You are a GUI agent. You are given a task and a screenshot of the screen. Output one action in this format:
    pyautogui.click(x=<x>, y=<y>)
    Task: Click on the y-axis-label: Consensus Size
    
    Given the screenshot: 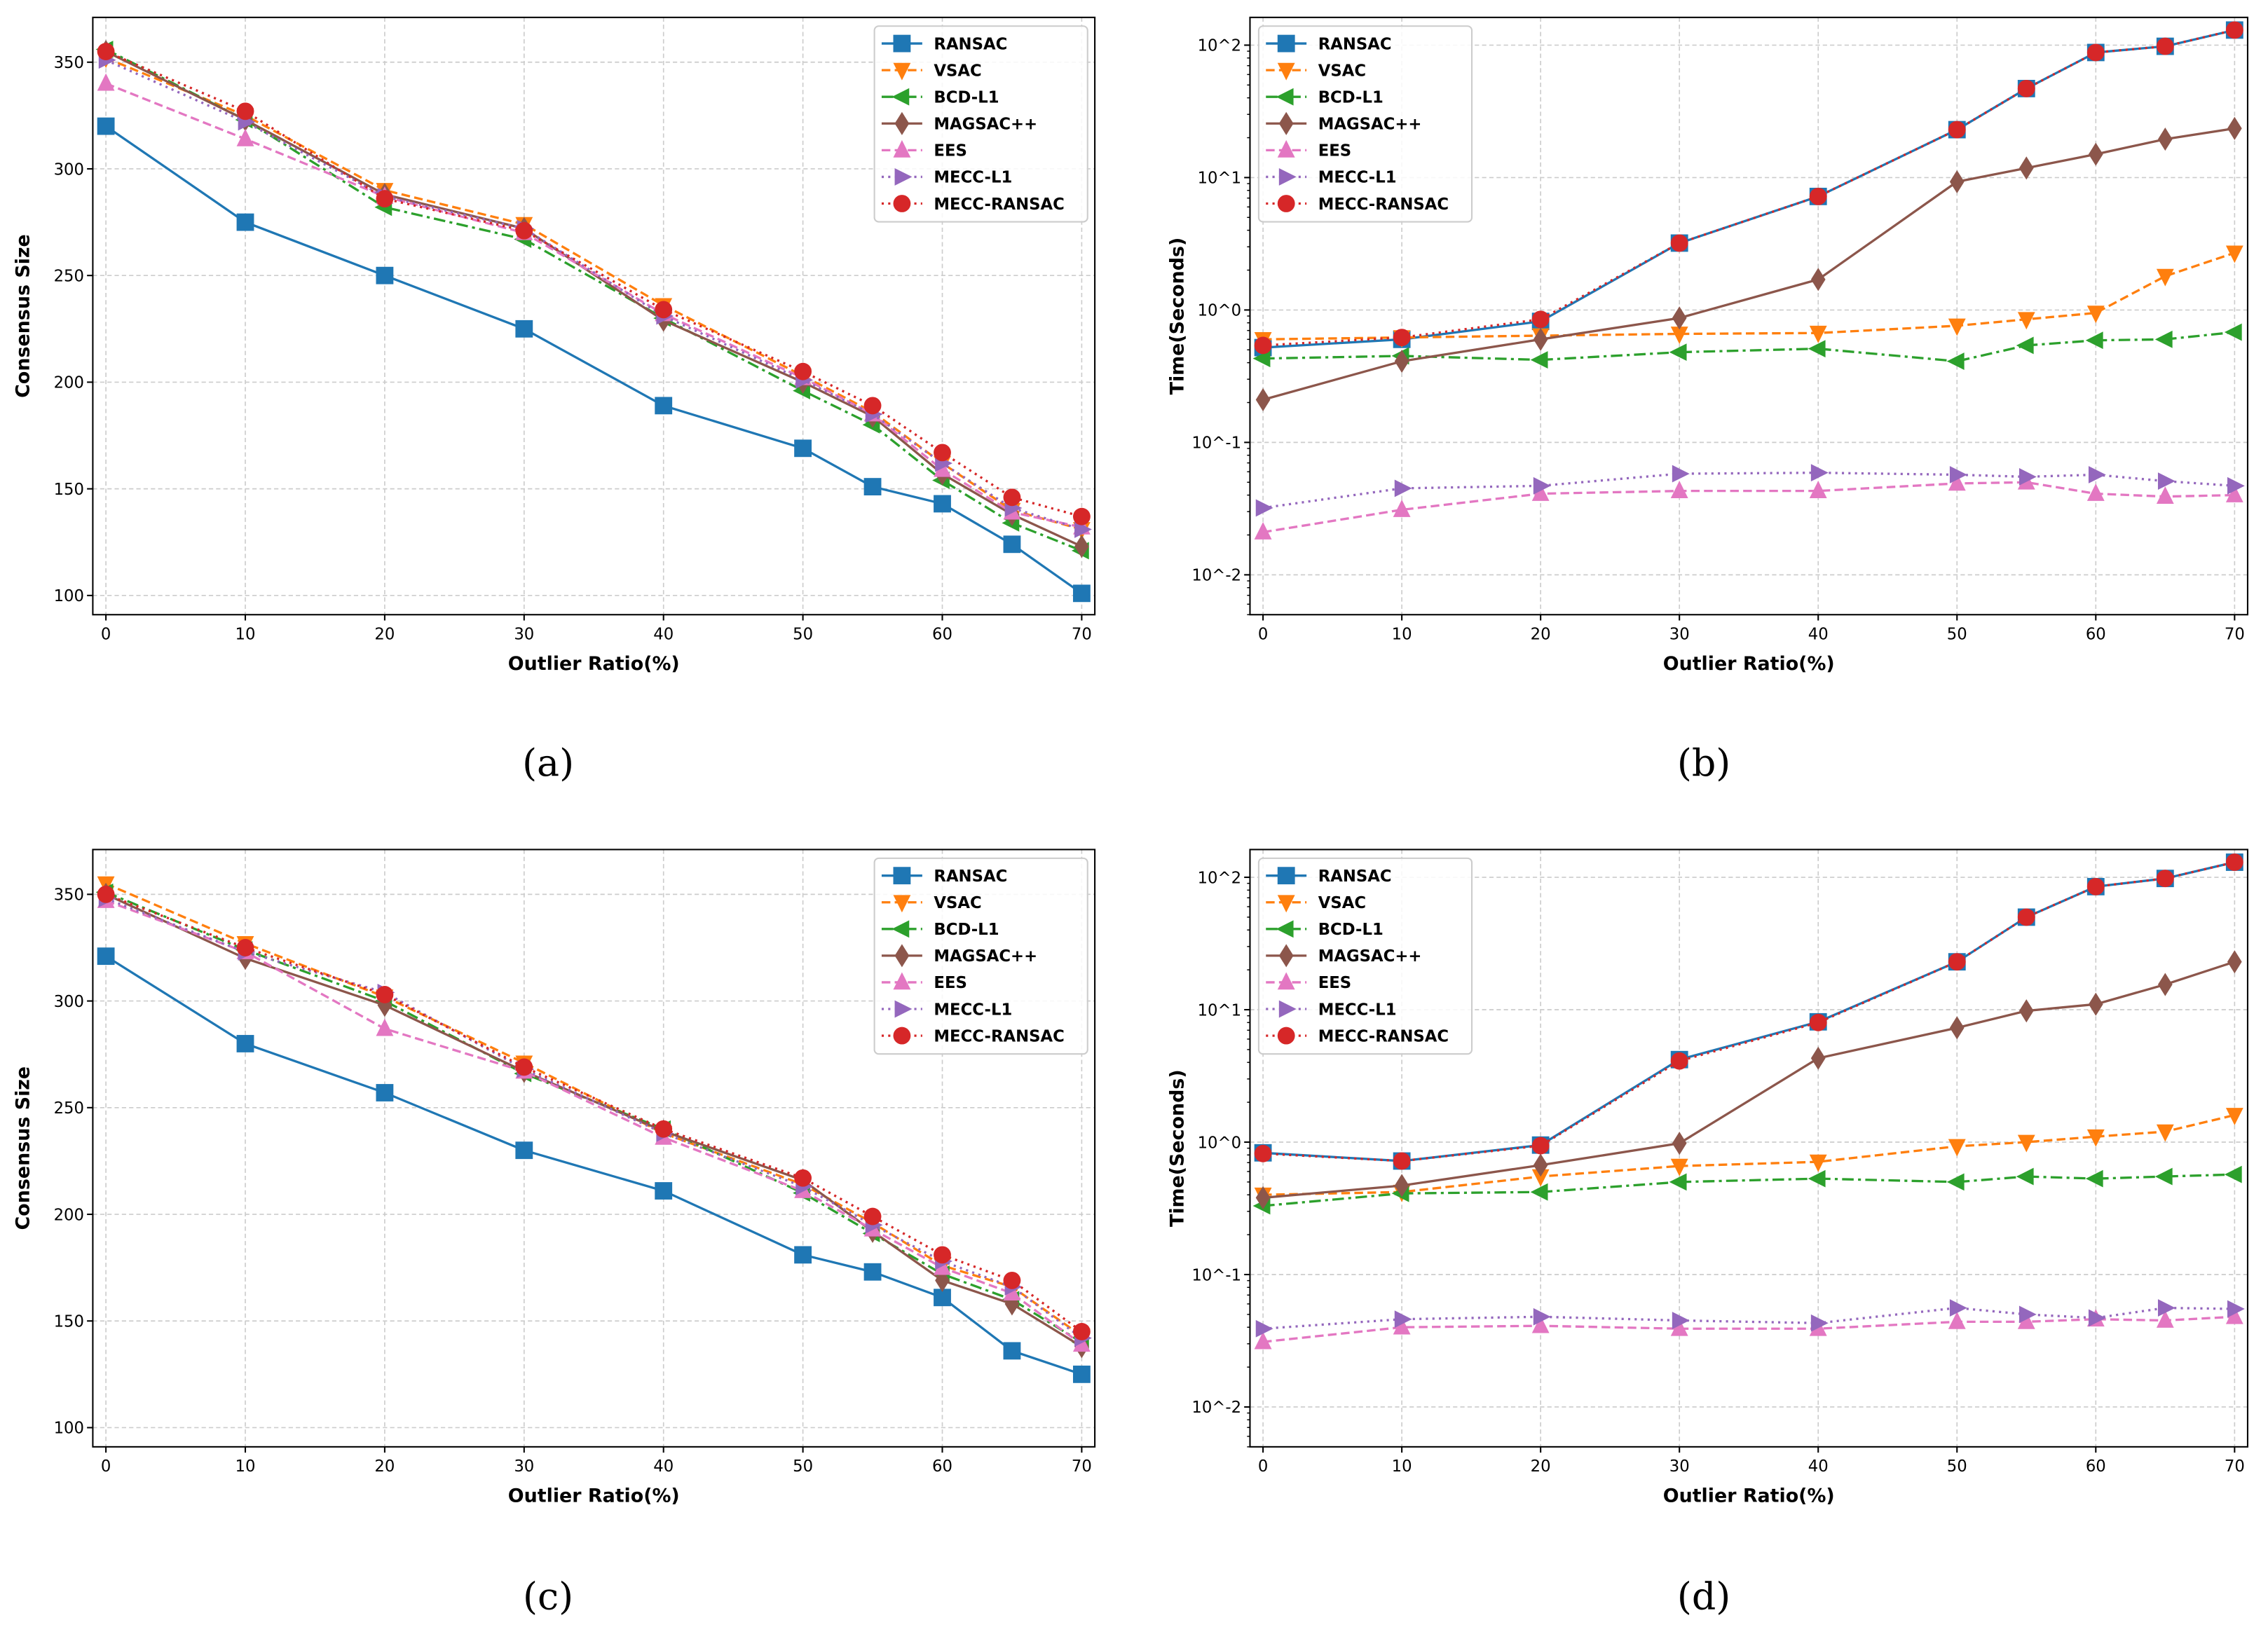 What is the action you would take?
    pyautogui.click(x=23, y=316)
    